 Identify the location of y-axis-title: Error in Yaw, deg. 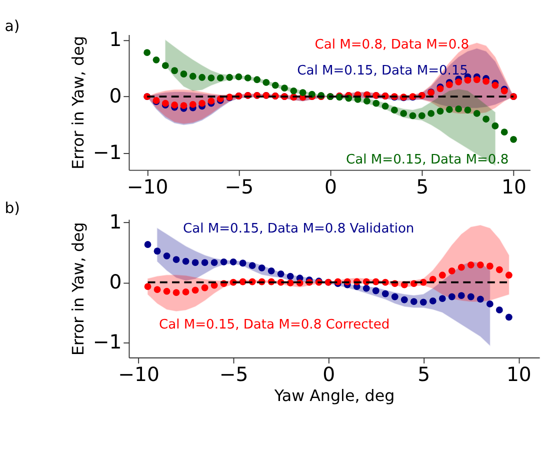
(78, 103).